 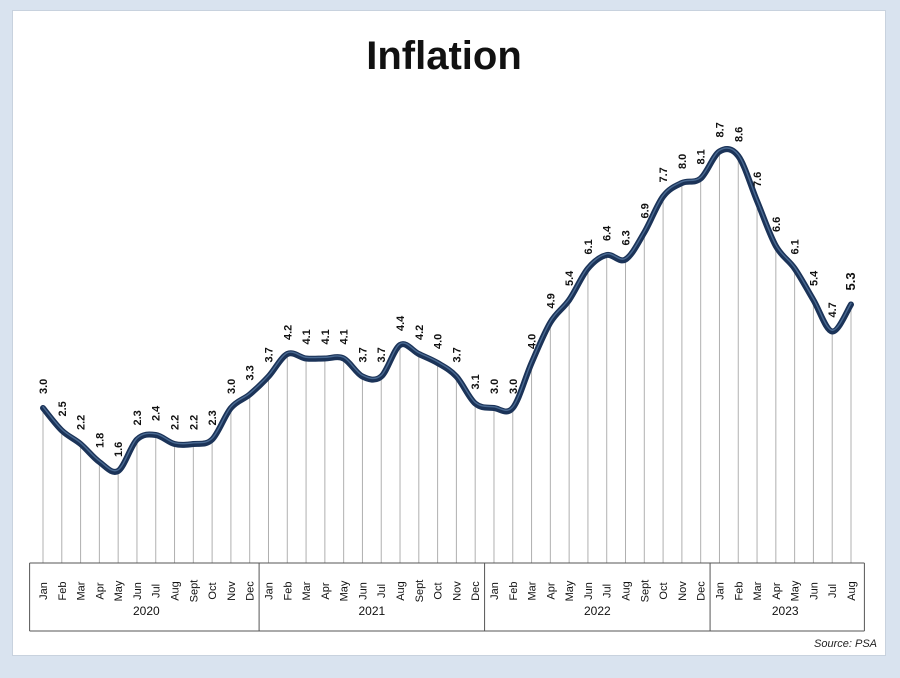 I want to click on data-label: 6.3, so click(x=627, y=237).